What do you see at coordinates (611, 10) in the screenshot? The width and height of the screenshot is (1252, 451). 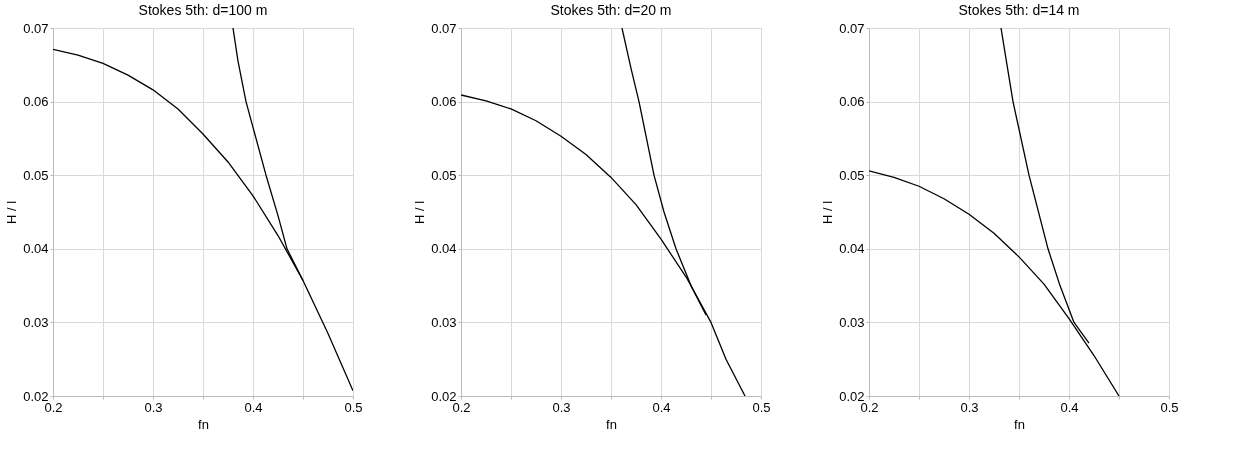 I see `chart-title: Stokes 5th: d=20 m` at bounding box center [611, 10].